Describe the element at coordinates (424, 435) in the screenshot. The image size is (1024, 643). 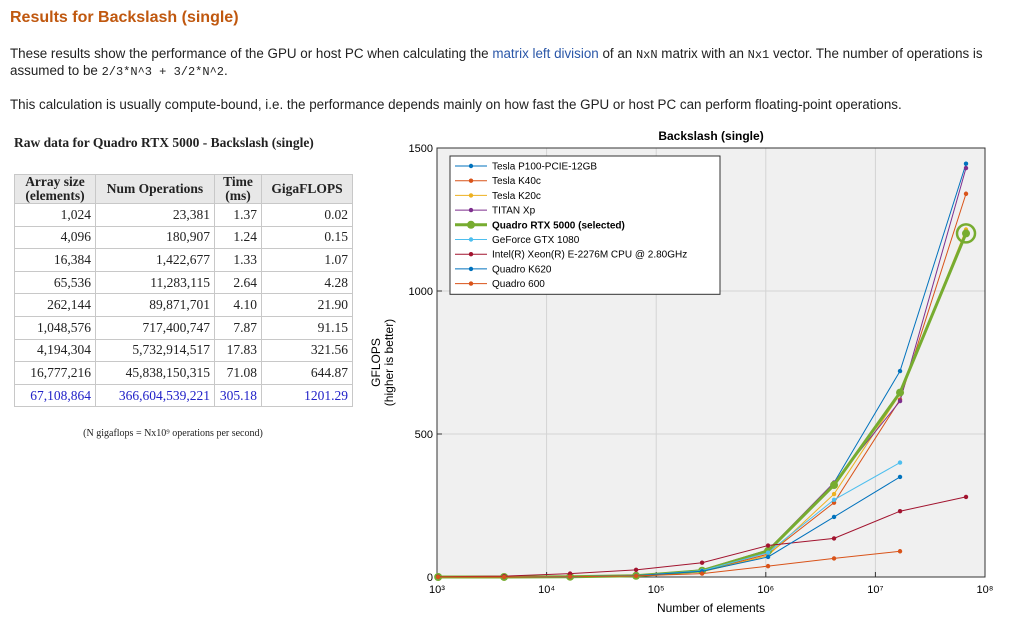
I see `y-tick-label: 500` at that location.